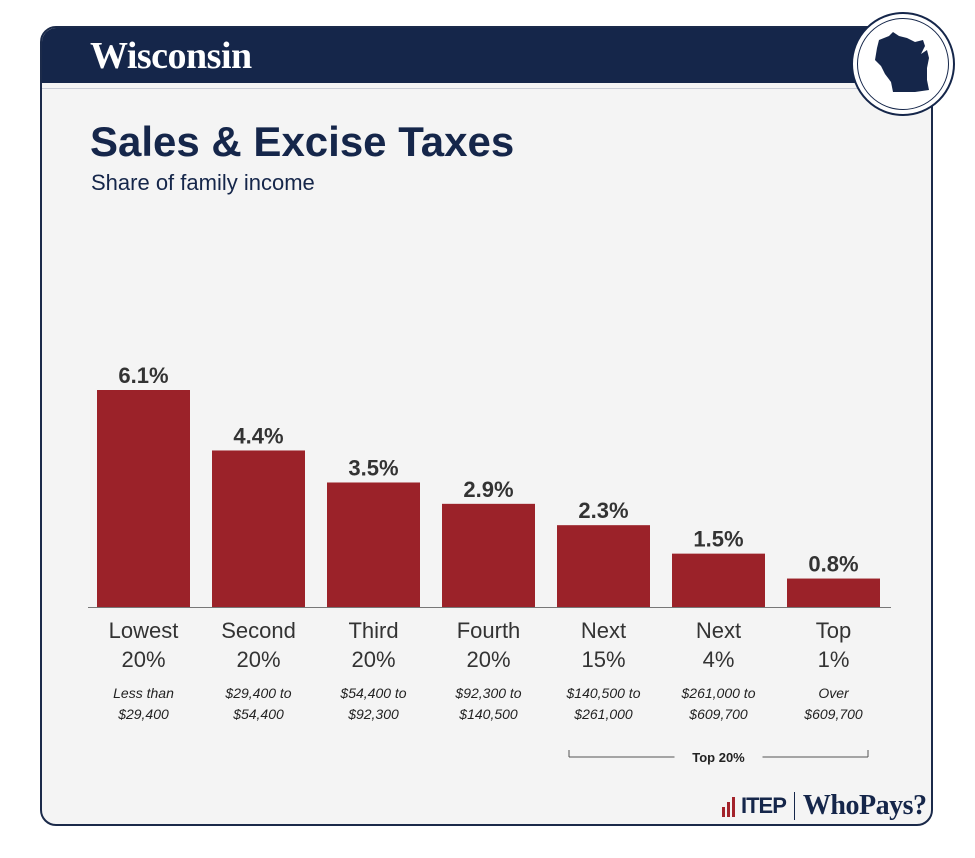 This screenshot has height=858, width=975. What do you see at coordinates (257, 693) in the screenshot?
I see `income-range-label: $29,400 to` at bounding box center [257, 693].